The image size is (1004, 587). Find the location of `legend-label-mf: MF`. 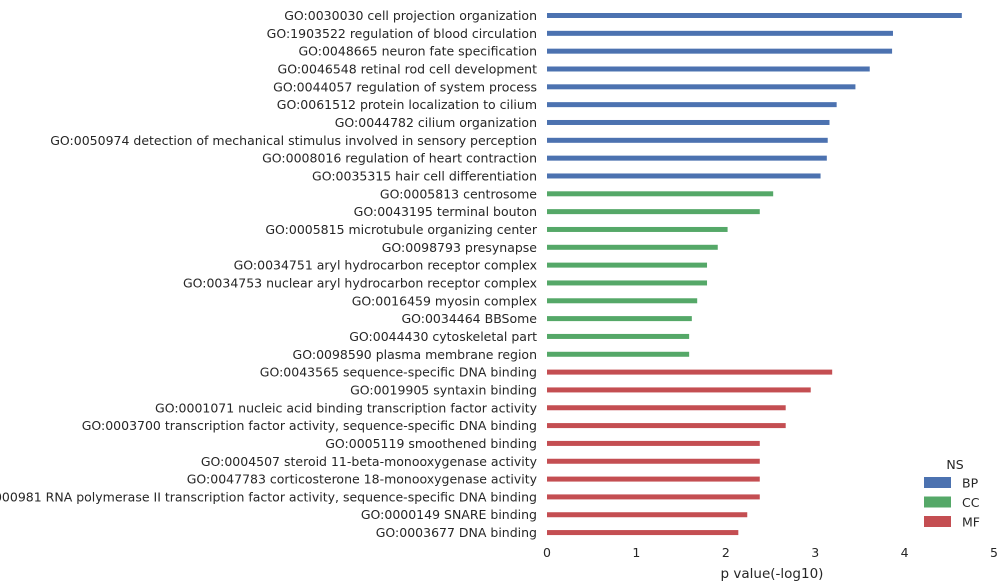

legend-label-mf: MF is located at coordinates (971, 522).